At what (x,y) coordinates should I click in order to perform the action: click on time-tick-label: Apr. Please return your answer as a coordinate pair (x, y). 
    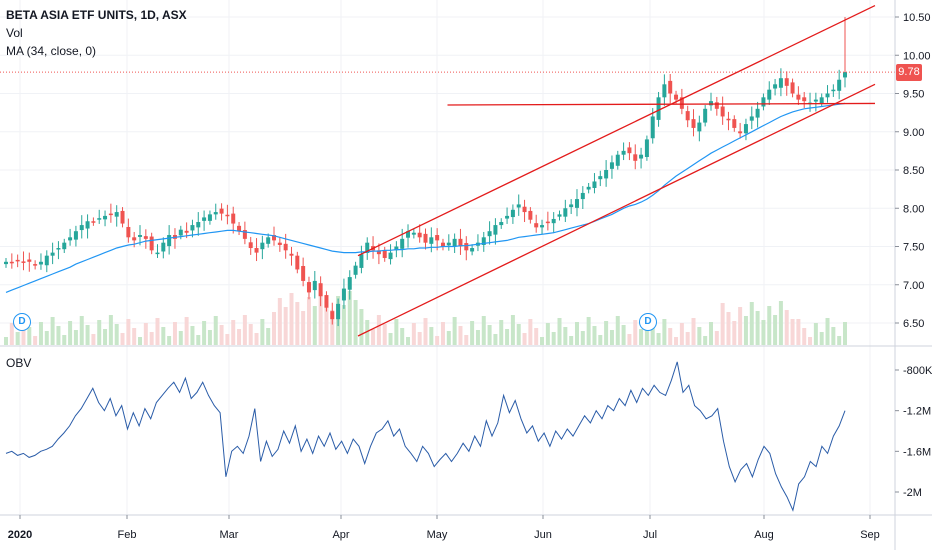
    Looking at the image, I should click on (340, 535).